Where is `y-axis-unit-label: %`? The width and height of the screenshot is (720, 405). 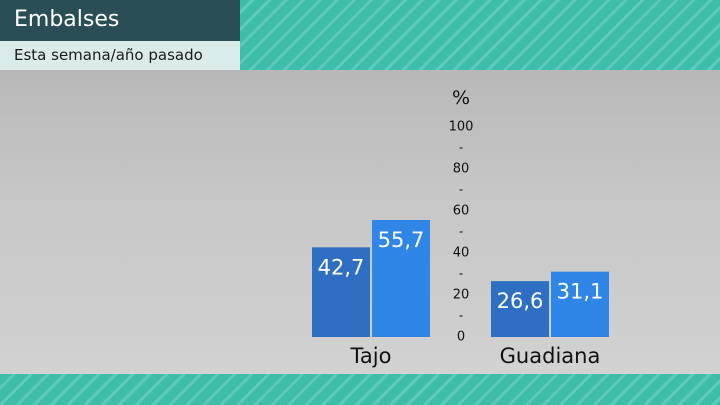
y-axis-unit-label: % is located at coordinates (461, 98).